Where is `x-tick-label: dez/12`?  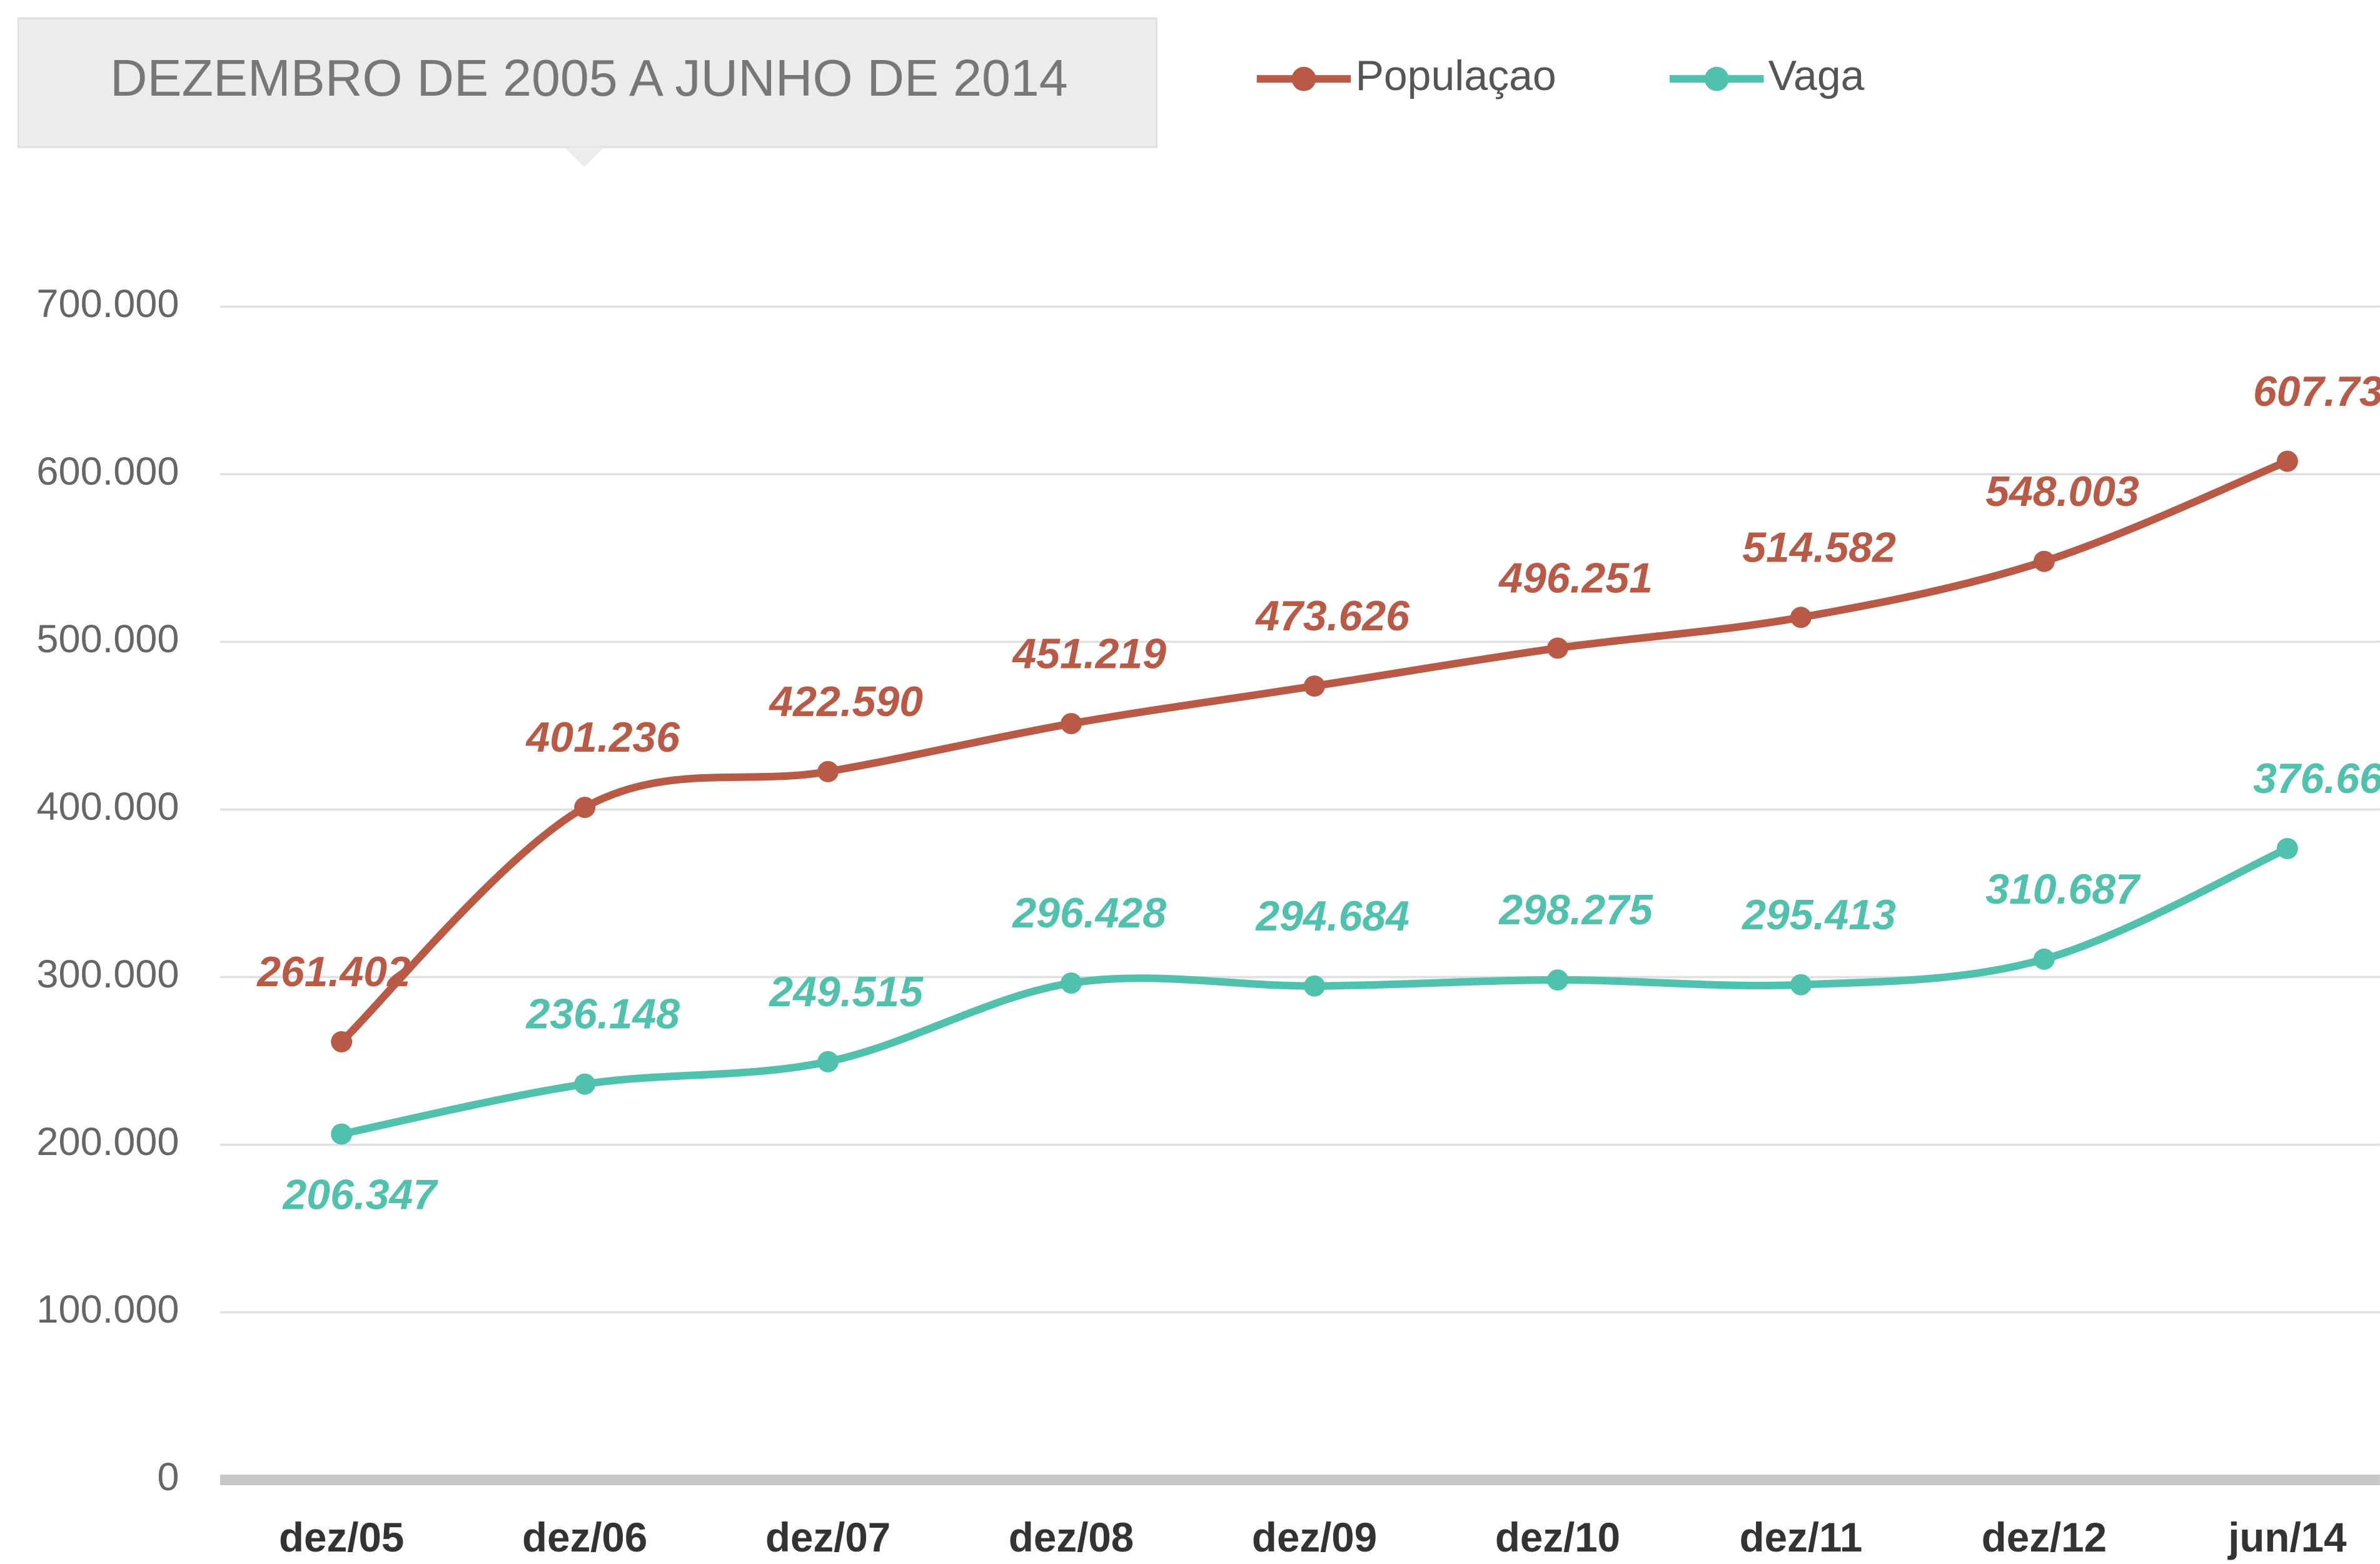 x-tick-label: dez/12 is located at coordinates (2044, 1537).